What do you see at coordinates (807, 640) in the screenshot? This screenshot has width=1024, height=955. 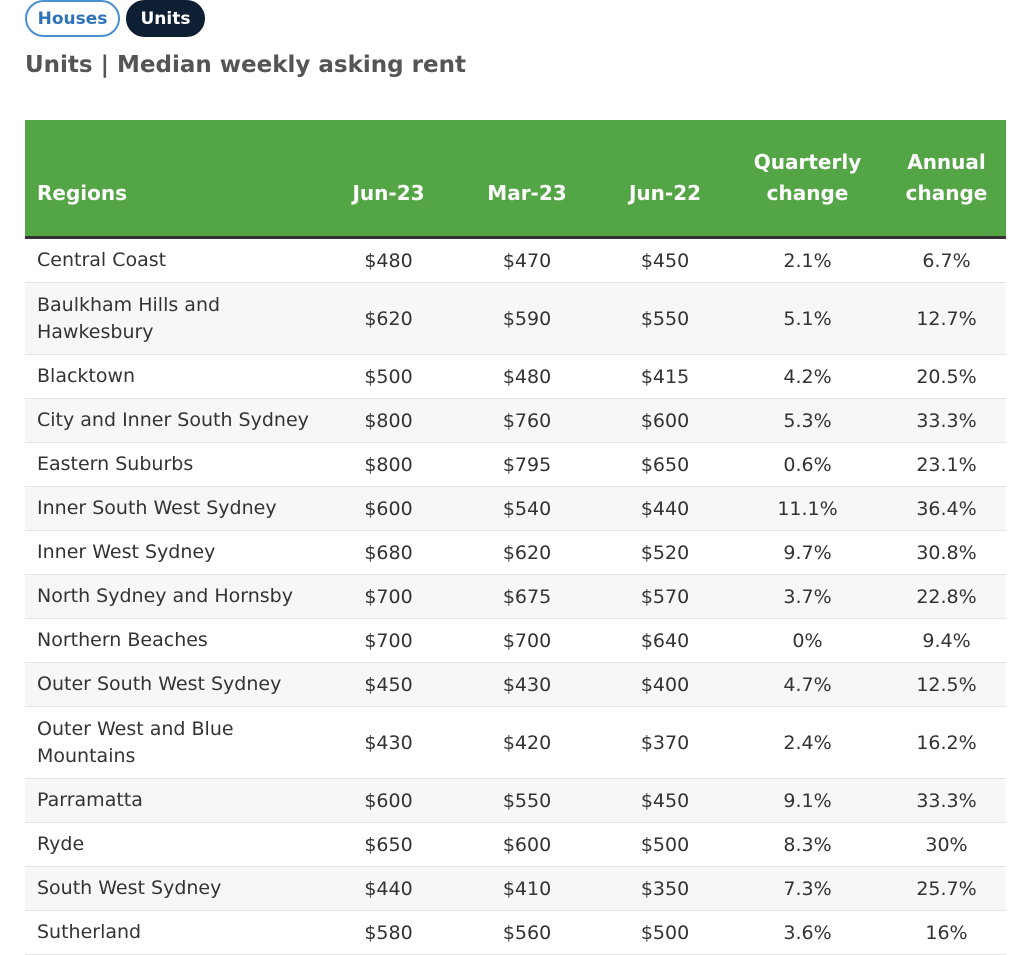 I see `cell-quarterly-change: 0%` at bounding box center [807, 640].